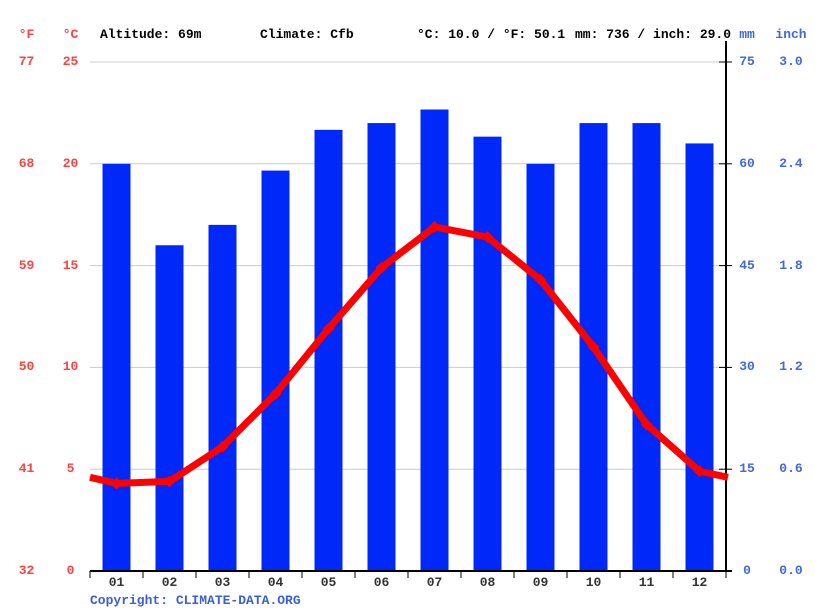 The height and width of the screenshot is (611, 815). What do you see at coordinates (747, 469) in the screenshot?
I see `mm-tick-label: 15` at bounding box center [747, 469].